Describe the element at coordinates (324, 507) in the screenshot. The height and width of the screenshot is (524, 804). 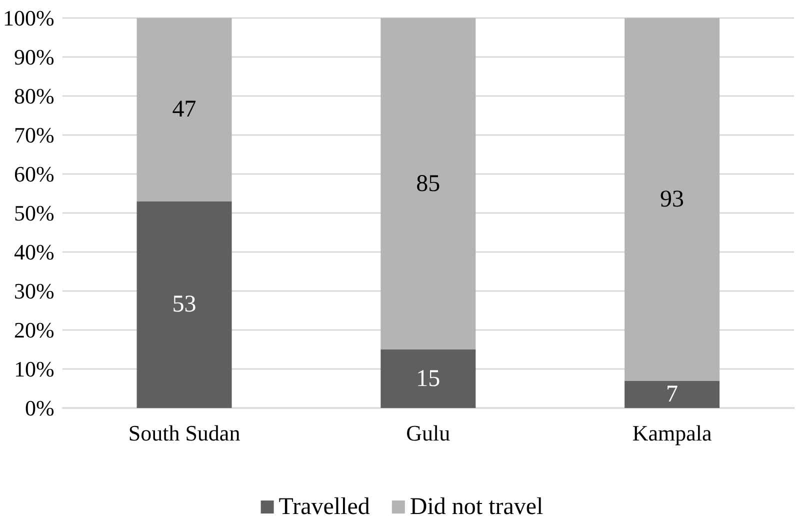
I see `legend-label: Travelled` at that location.